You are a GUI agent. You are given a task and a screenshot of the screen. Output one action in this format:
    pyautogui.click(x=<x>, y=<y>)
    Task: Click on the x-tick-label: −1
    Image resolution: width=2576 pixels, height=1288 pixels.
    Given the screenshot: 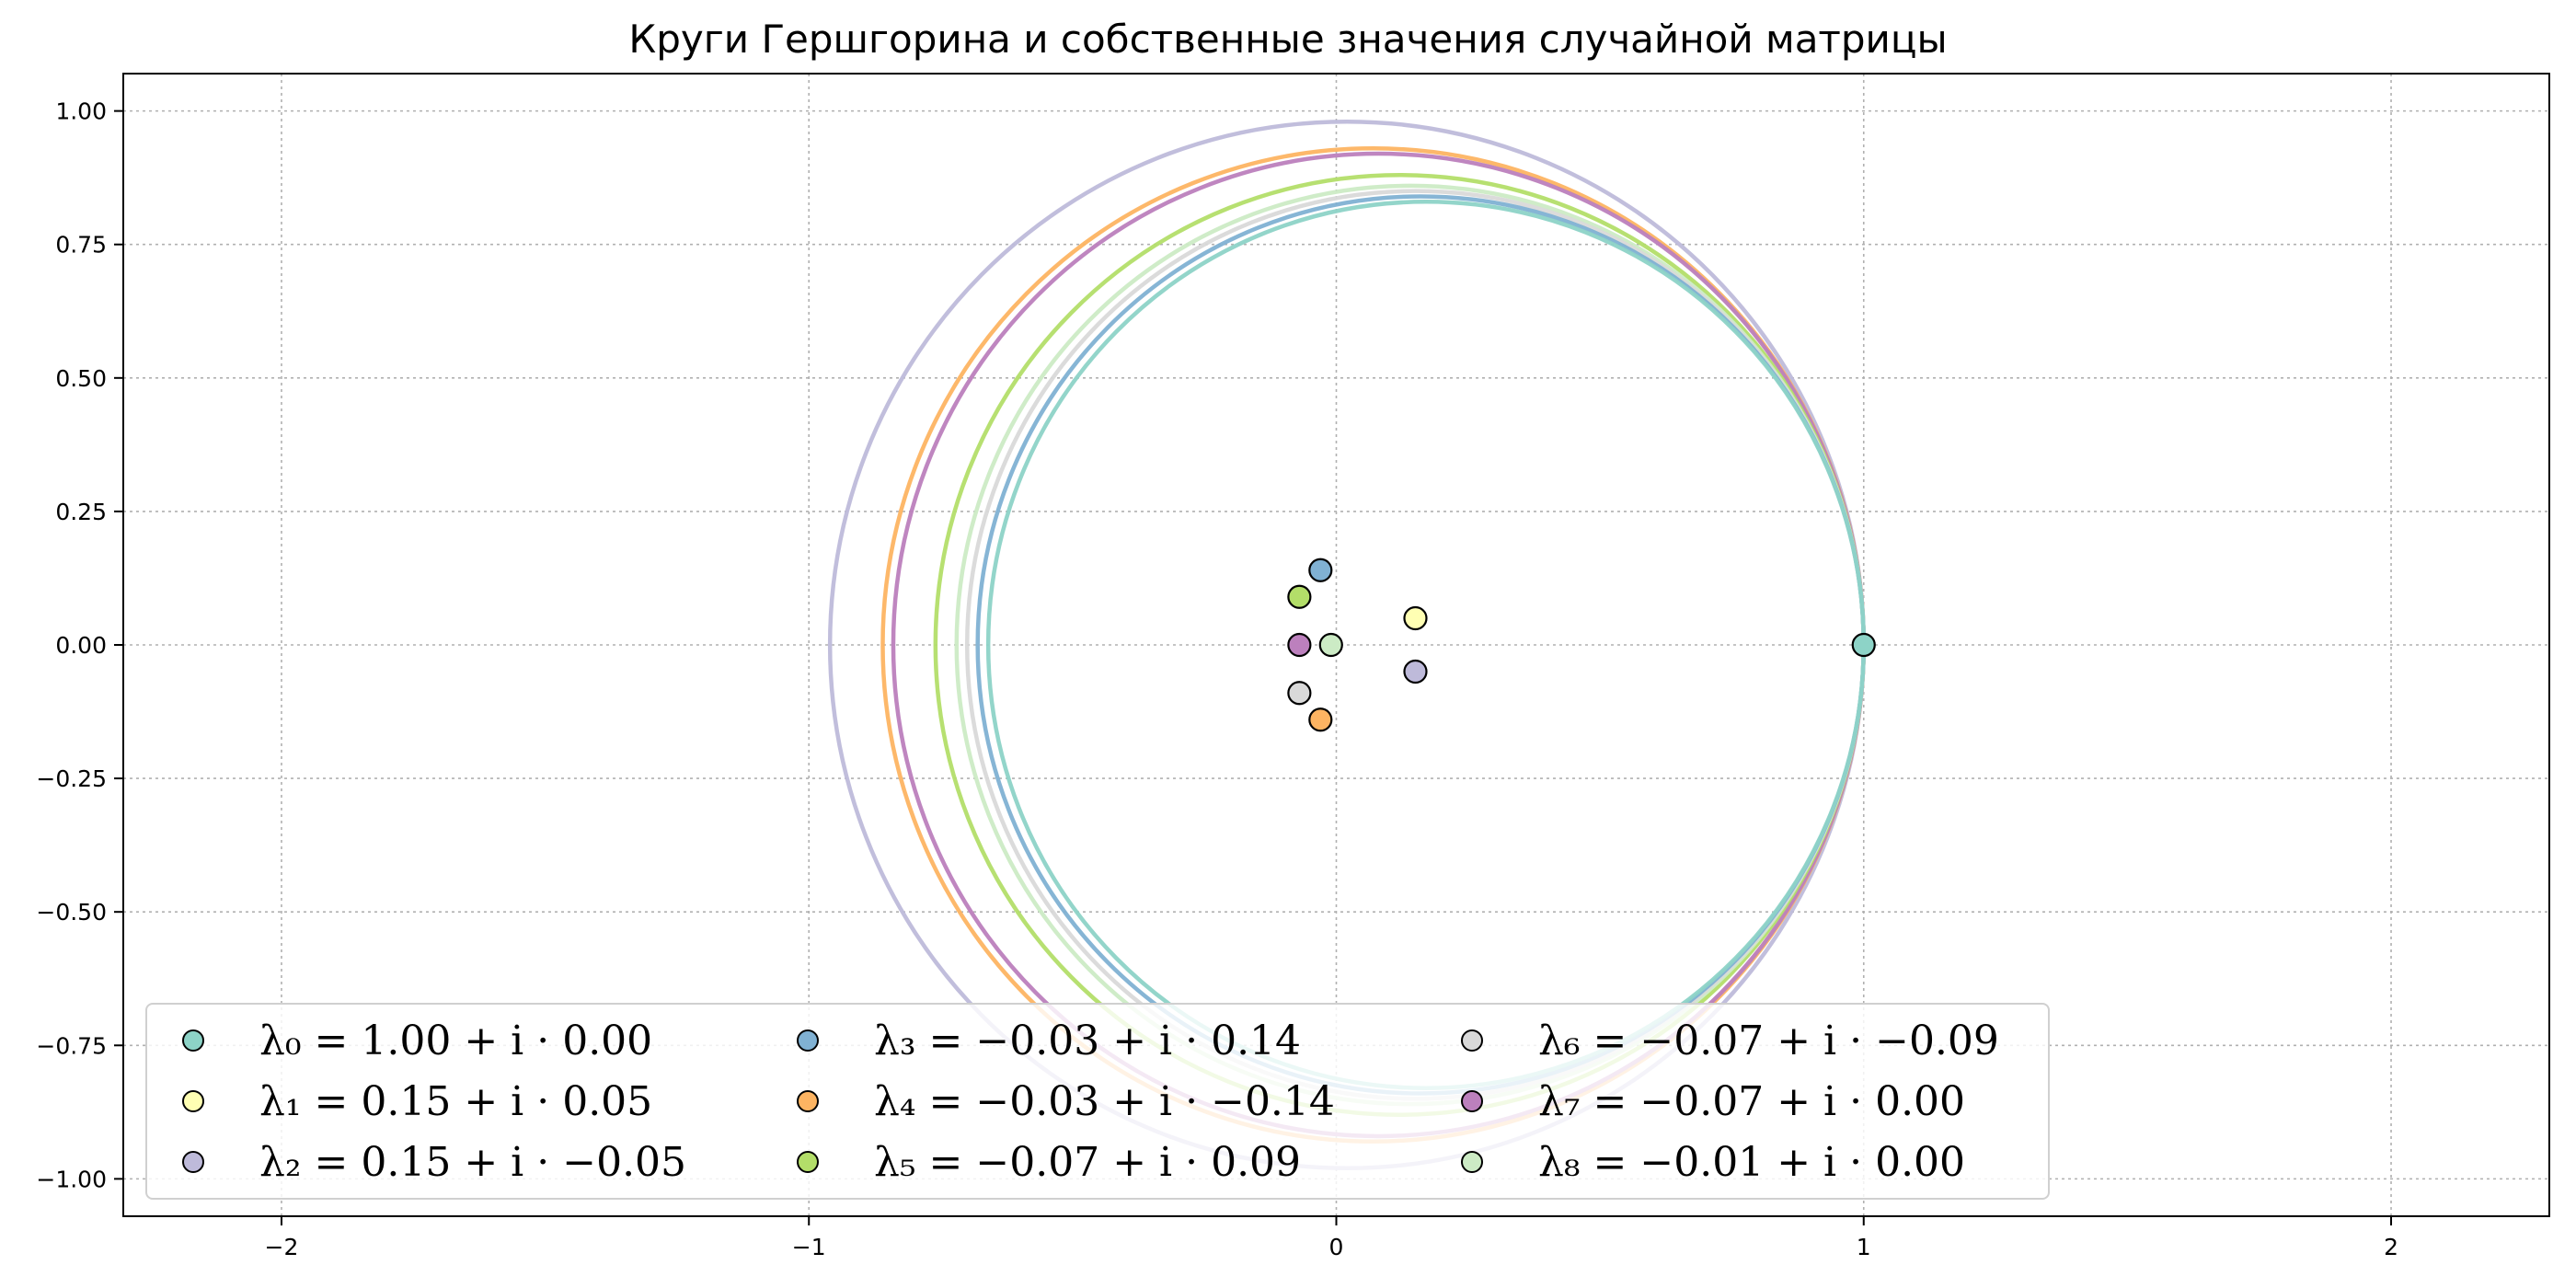 What is the action you would take?
    pyautogui.click(x=809, y=1247)
    